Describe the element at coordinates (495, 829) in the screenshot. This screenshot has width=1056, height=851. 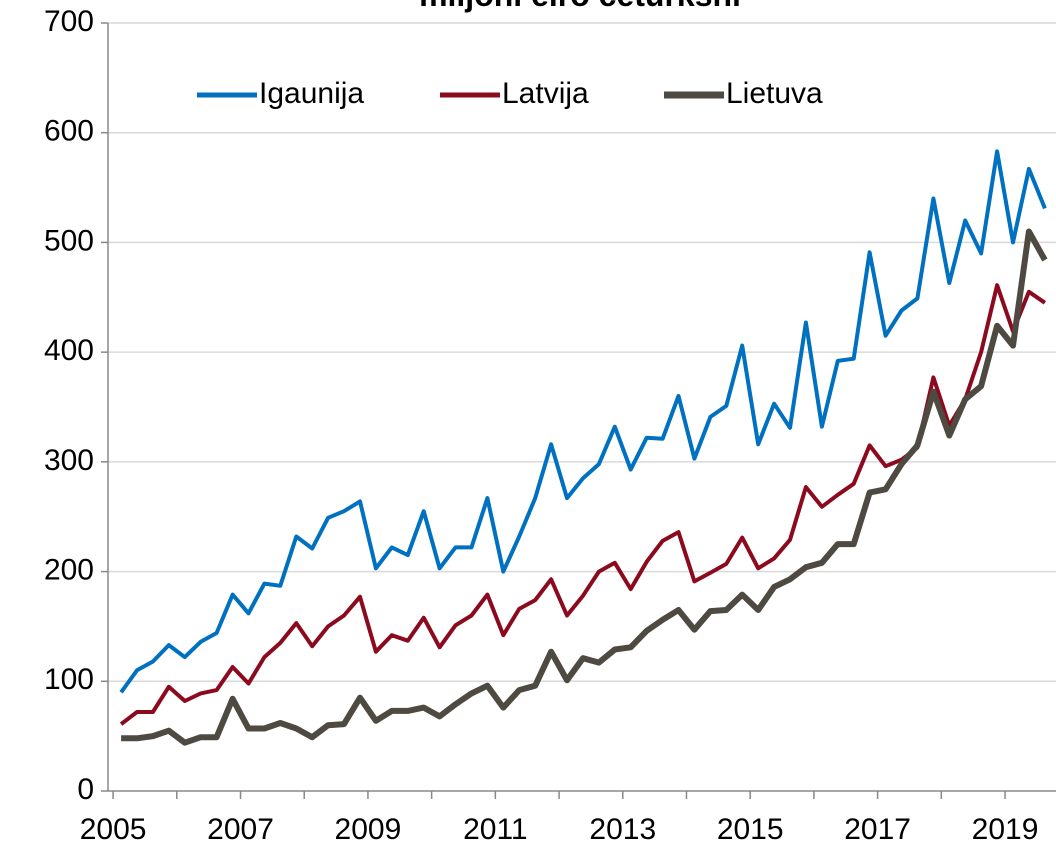
I see `x-tick-label: 2011` at that location.